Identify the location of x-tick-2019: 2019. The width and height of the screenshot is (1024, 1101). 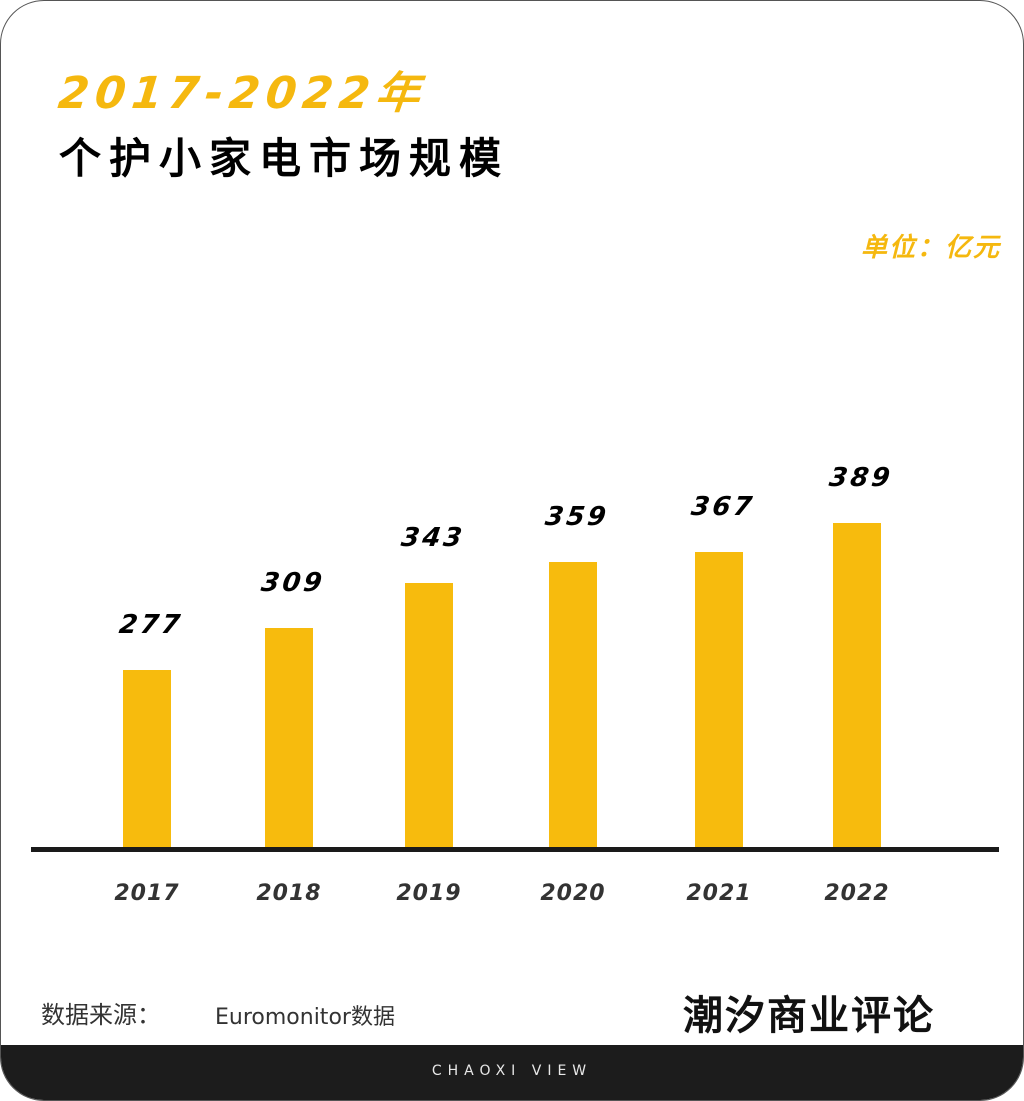
(429, 893).